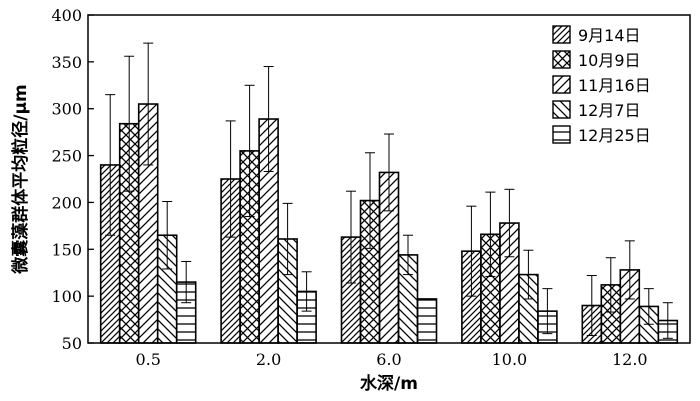 The height and width of the screenshot is (401, 700). Describe the element at coordinates (609, 35) in the screenshot. I see `legend-label: 9月14日` at that location.